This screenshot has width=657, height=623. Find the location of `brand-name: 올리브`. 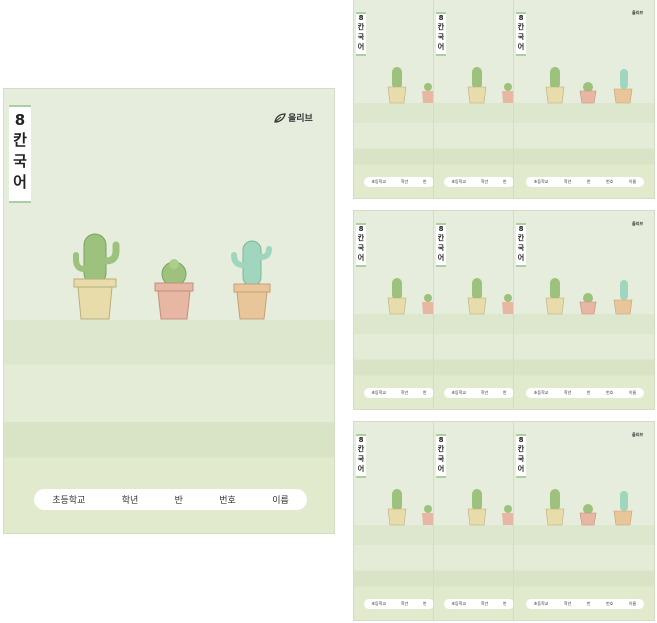

brand-name: 올리브 is located at coordinates (638, 12).